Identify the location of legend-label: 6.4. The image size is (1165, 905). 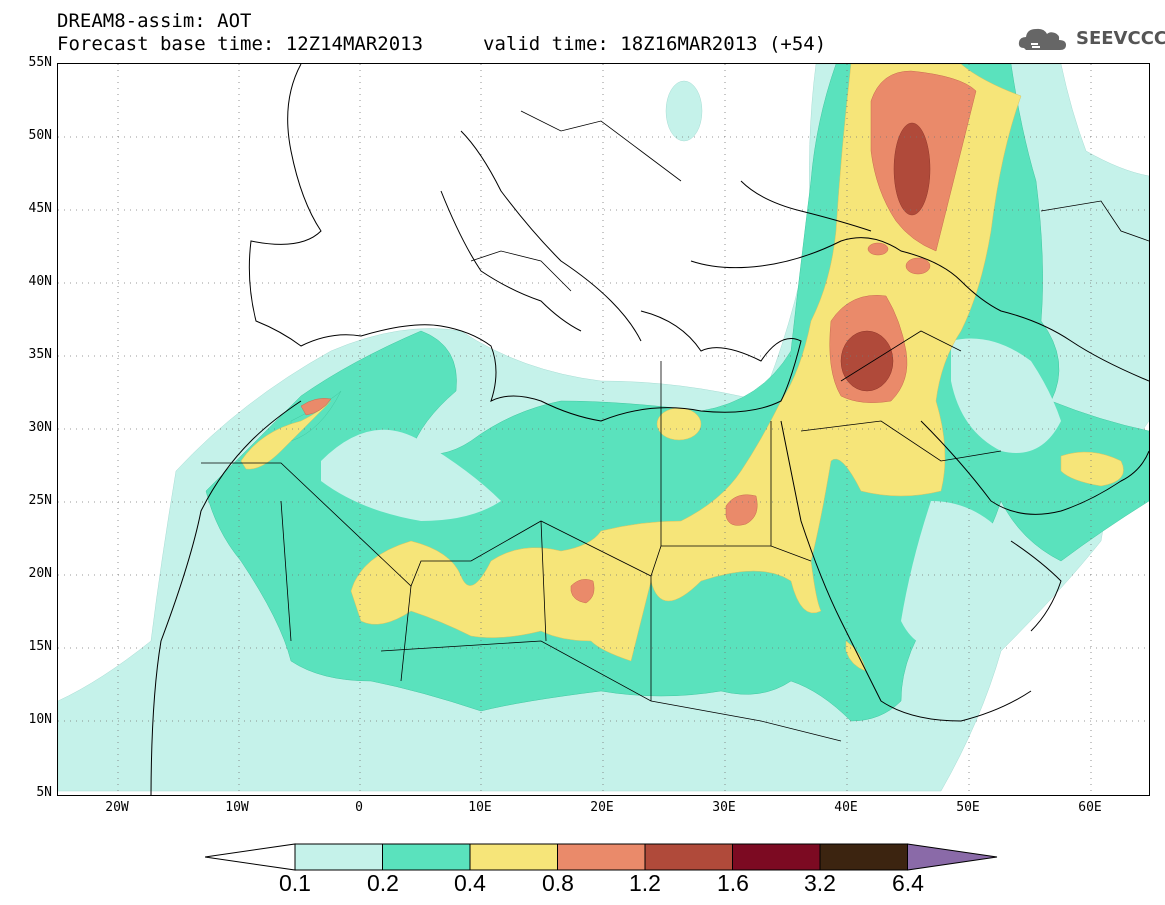
(908, 883).